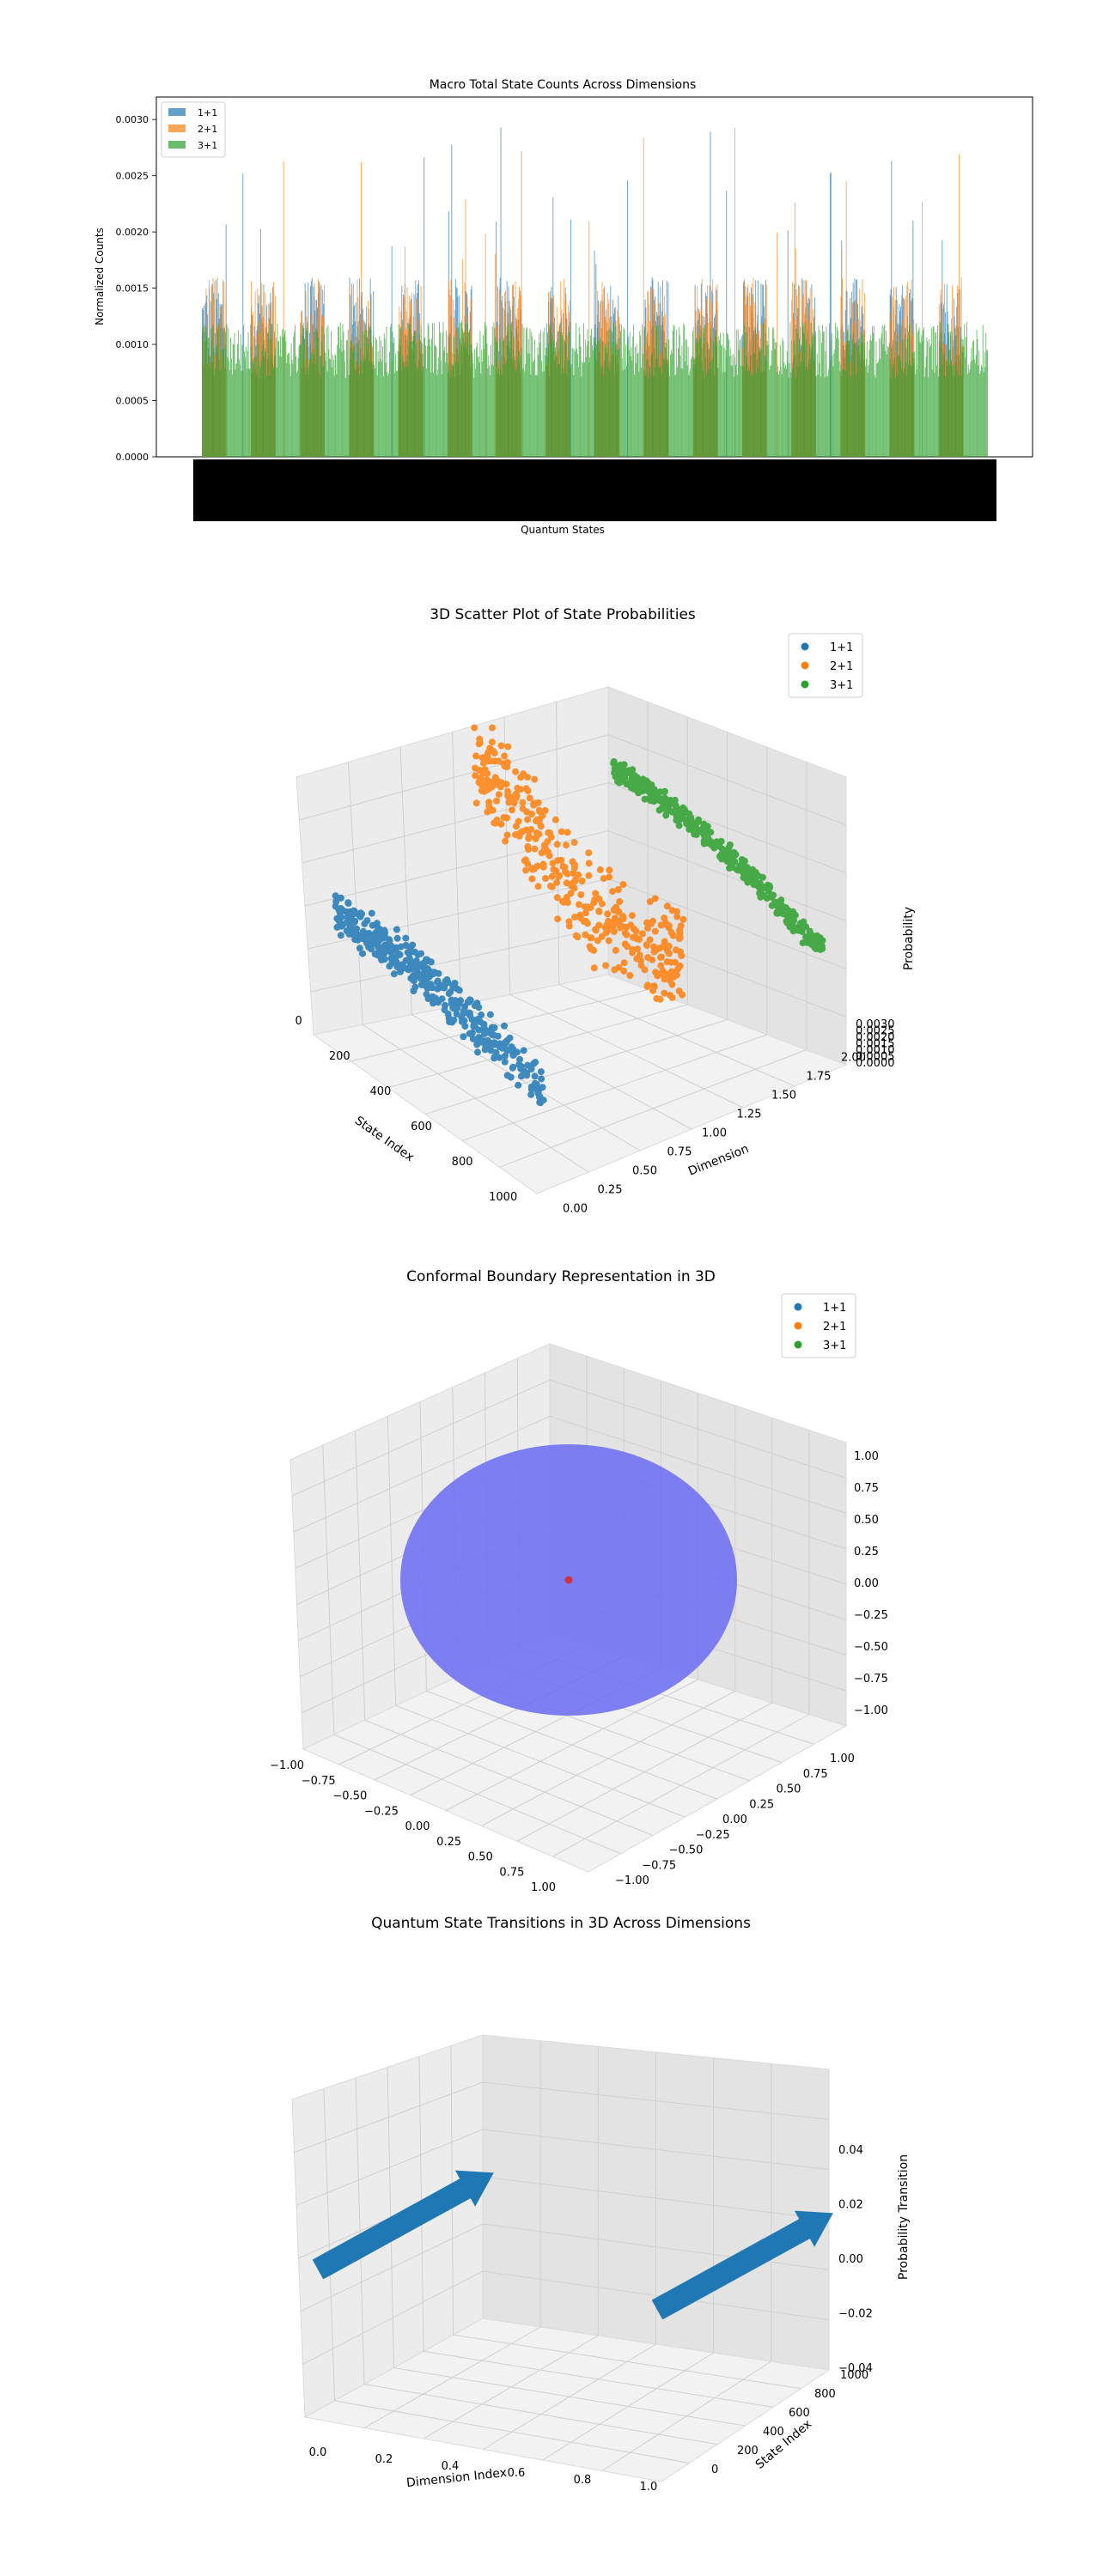 The height and width of the screenshot is (2576, 1103). What do you see at coordinates (761, 1805) in the screenshot?
I see `sphere-y-tick-label: 0.25` at bounding box center [761, 1805].